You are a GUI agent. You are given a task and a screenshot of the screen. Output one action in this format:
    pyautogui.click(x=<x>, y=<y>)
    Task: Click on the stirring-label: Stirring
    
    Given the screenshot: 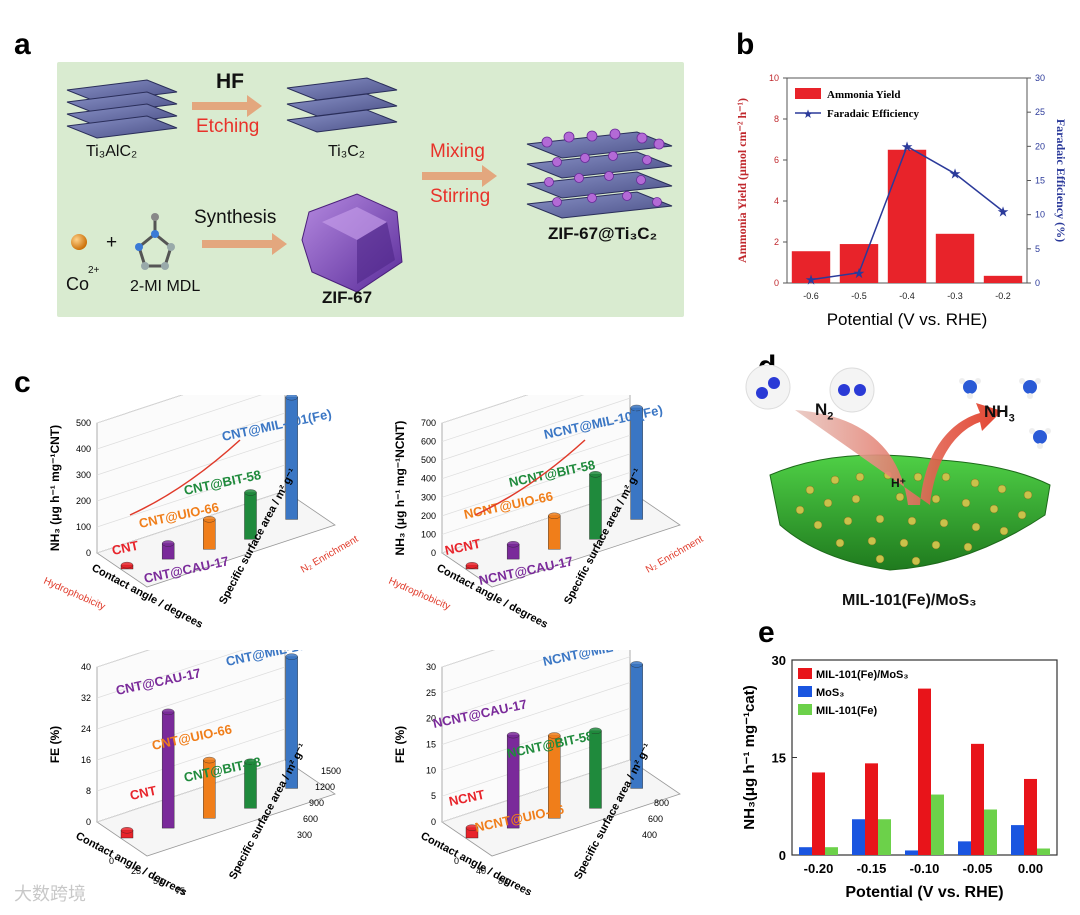 What is the action you would take?
    pyautogui.click(x=460, y=196)
    